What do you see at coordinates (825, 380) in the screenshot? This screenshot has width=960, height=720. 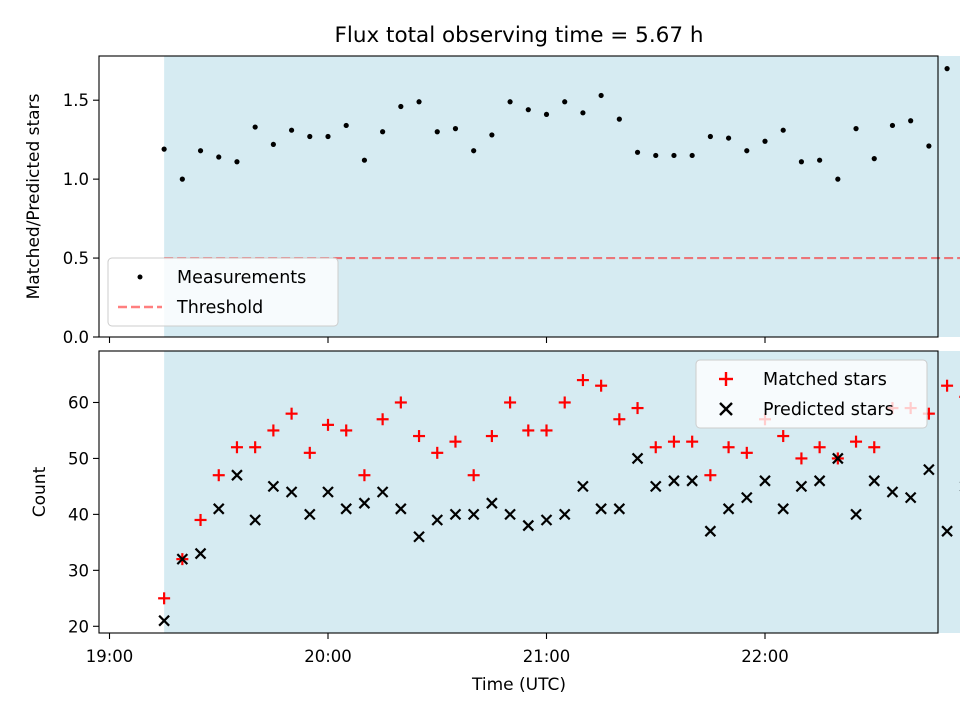 I see `legend-matched-label: Matched stars` at bounding box center [825, 380].